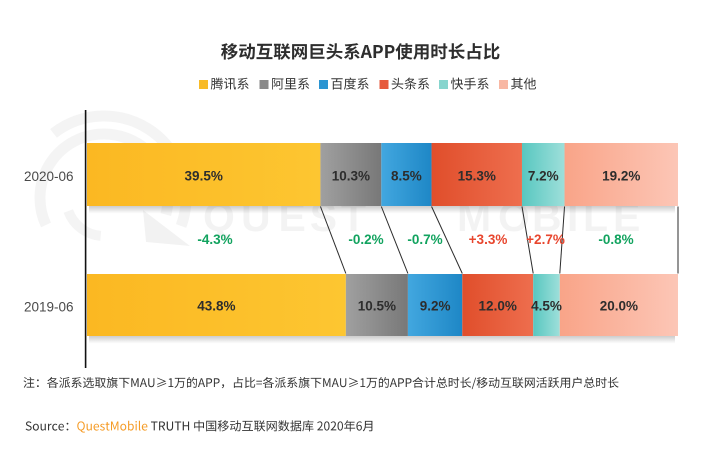 Image resolution: width=716 pixels, height=451 pixels. Describe the element at coordinates (477, 176) in the screenshot. I see `svg-text: 15.3%` at that location.